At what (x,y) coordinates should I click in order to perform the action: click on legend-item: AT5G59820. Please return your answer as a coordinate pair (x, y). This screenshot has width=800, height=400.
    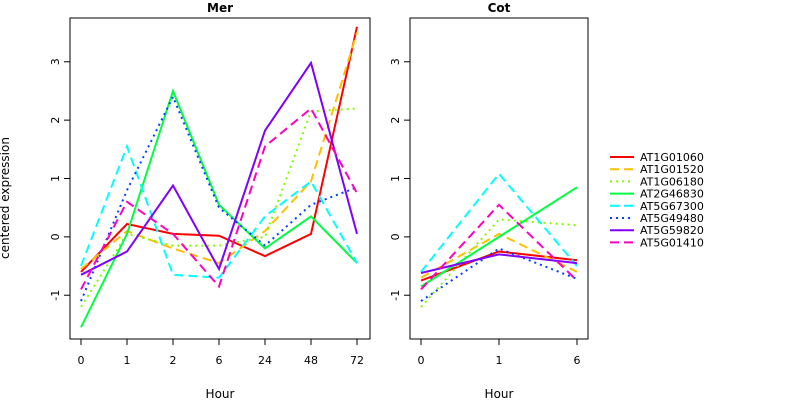
    Looking at the image, I should click on (657, 230).